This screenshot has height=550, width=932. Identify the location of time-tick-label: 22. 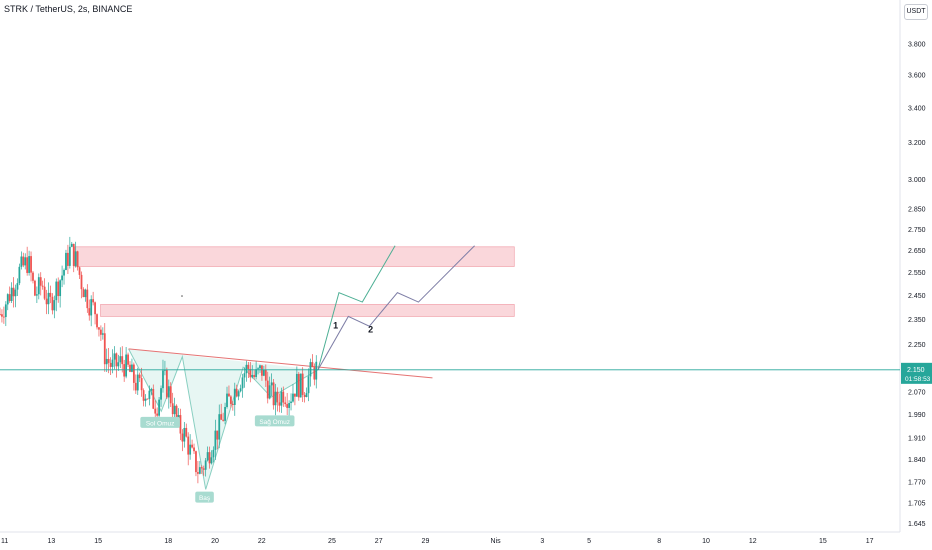
(262, 541).